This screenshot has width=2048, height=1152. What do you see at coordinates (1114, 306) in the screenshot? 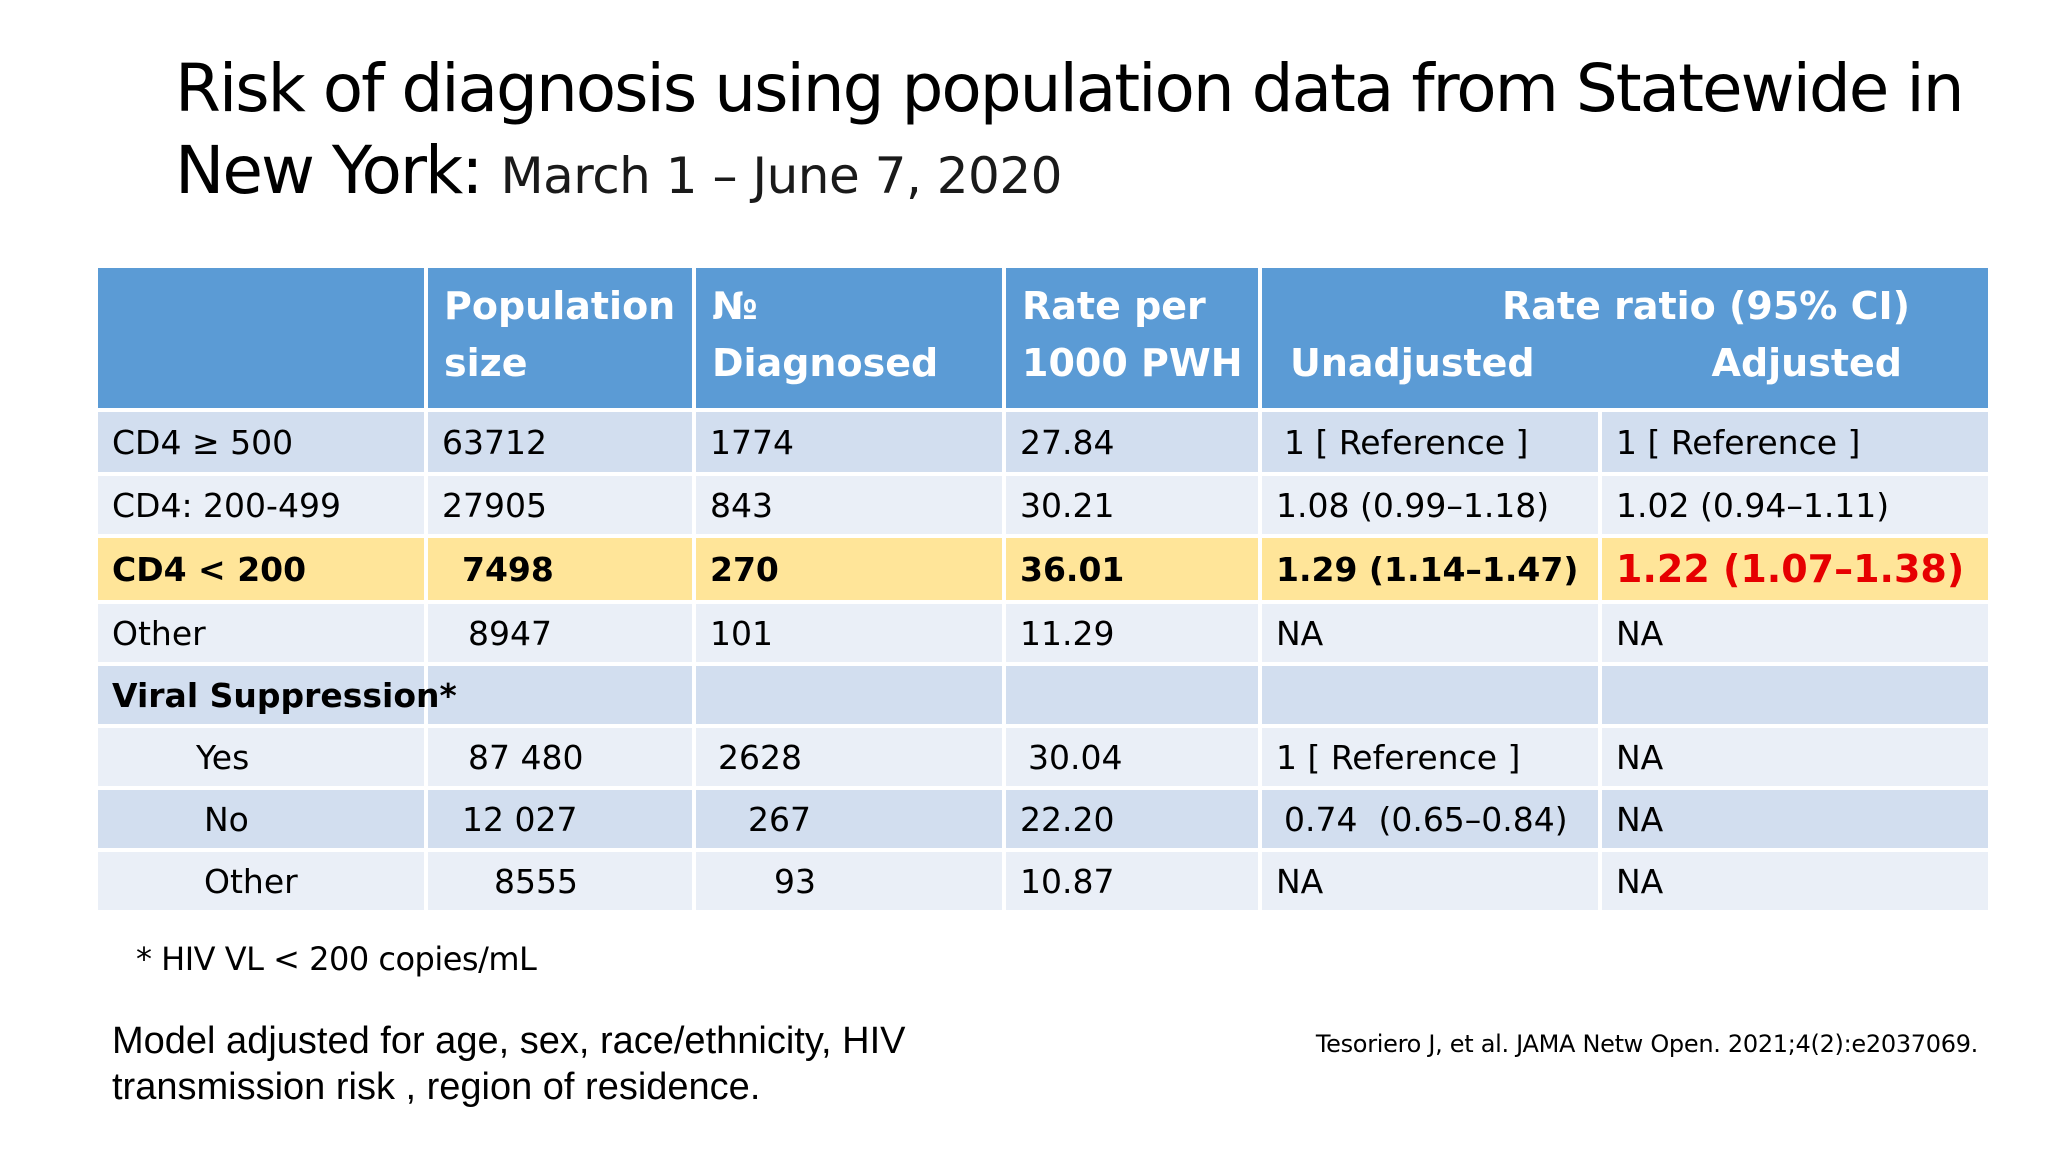
I see `header-rate-line1: Rate per` at bounding box center [1114, 306].